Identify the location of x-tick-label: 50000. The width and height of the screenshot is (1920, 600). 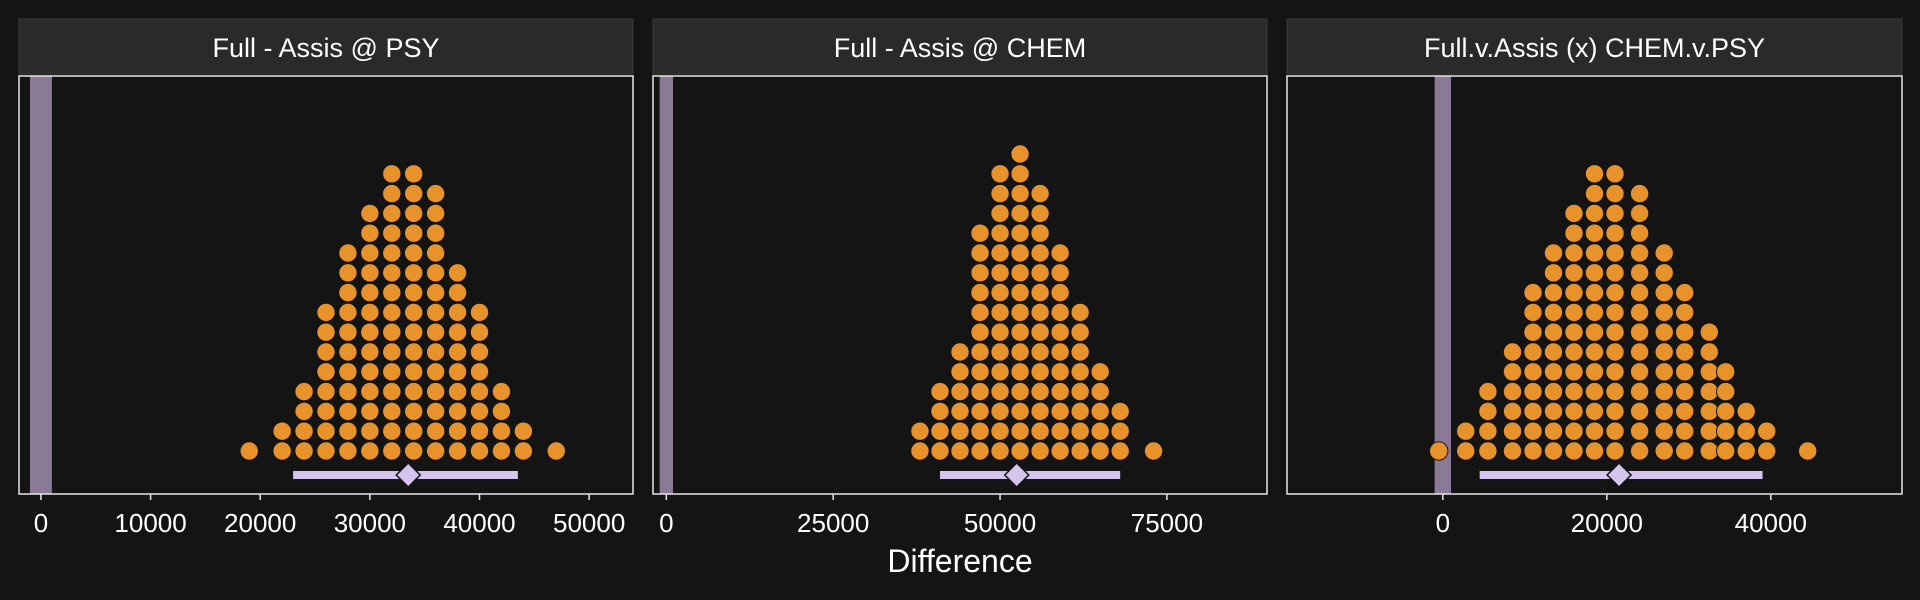
(1000, 523).